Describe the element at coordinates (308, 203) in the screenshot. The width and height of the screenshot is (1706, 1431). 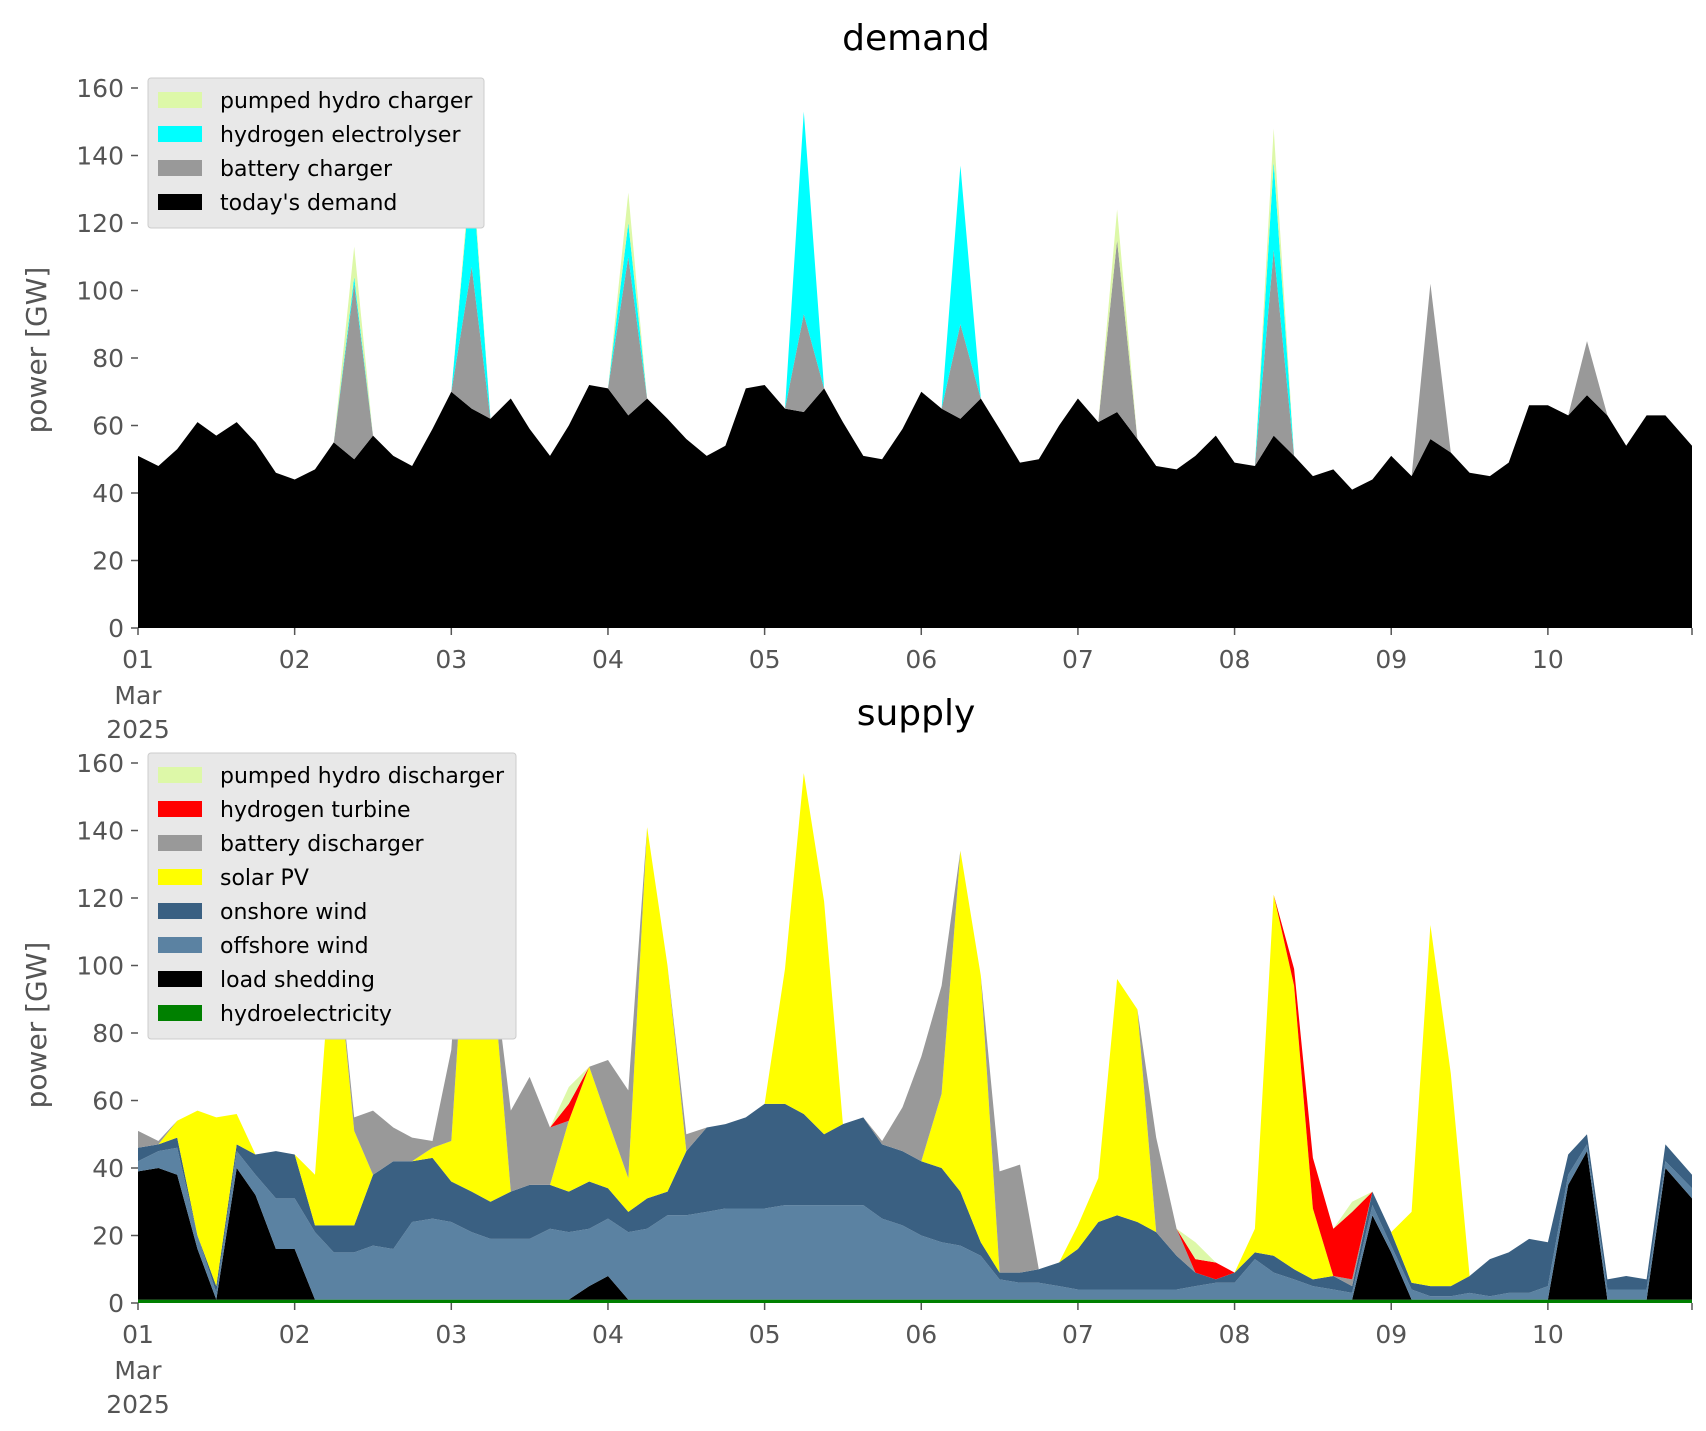
I see `legend-label-today-s-demand: today's demand` at that location.